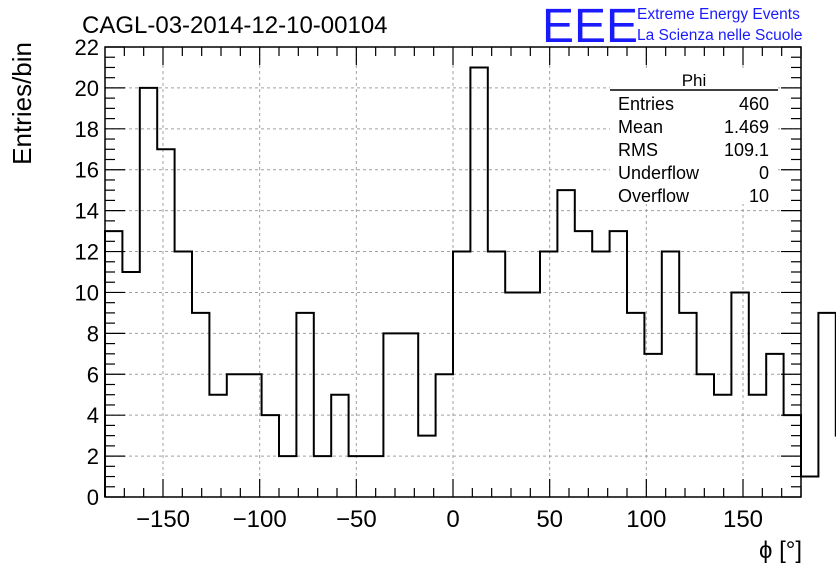 The height and width of the screenshot is (572, 836). What do you see at coordinates (22, 103) in the screenshot?
I see `y-axis-label: Entries/bin` at bounding box center [22, 103].